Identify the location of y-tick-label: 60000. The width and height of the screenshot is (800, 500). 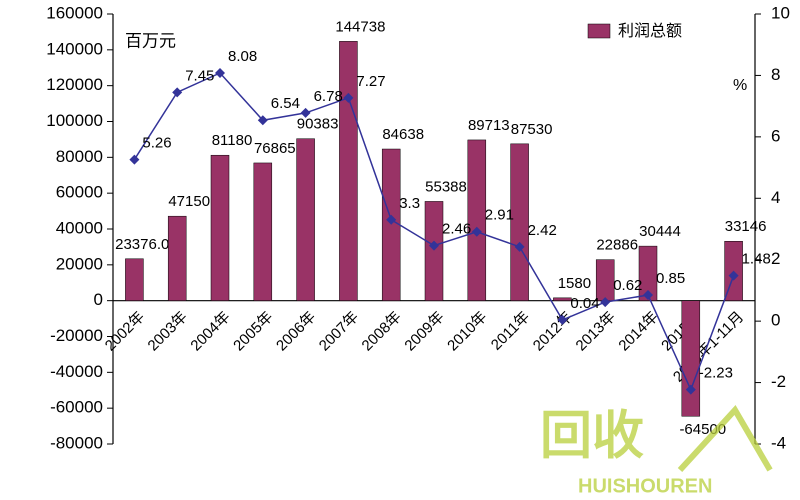
(79, 192).